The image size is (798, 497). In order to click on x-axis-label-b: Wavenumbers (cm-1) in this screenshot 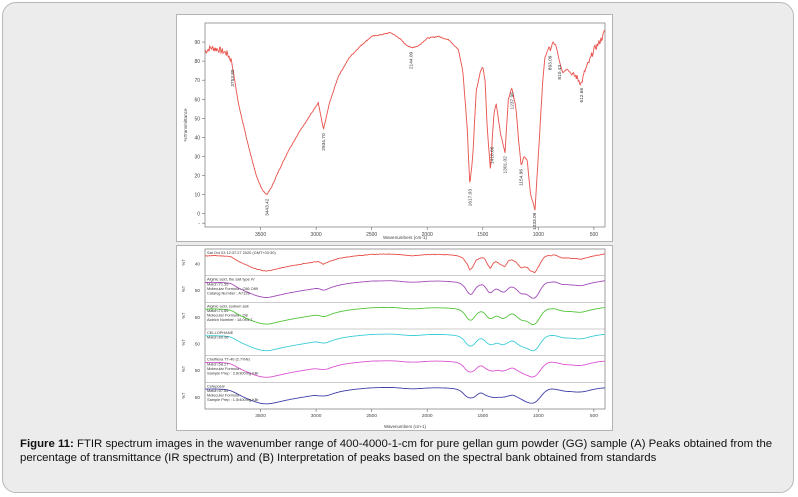, I will do `click(405, 426)`.